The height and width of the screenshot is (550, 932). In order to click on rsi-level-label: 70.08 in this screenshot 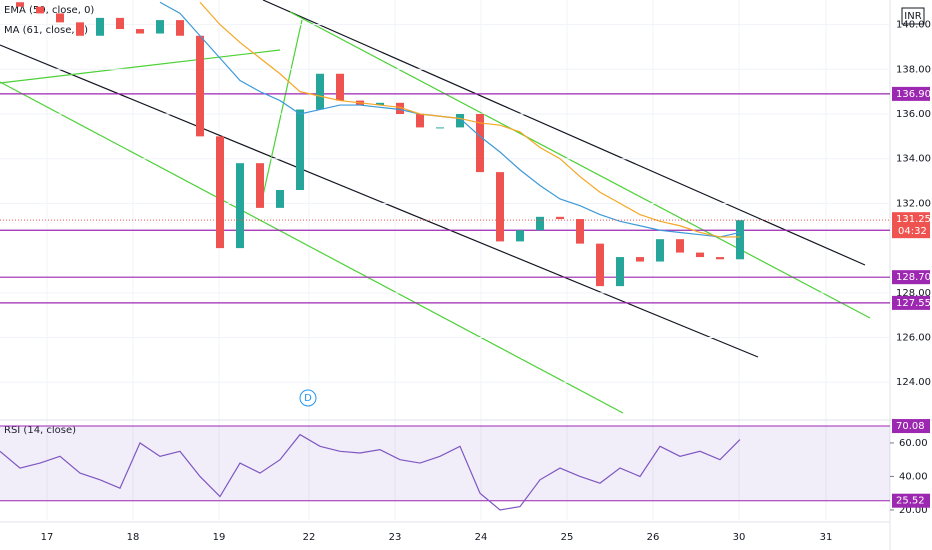, I will do `click(910, 426)`.